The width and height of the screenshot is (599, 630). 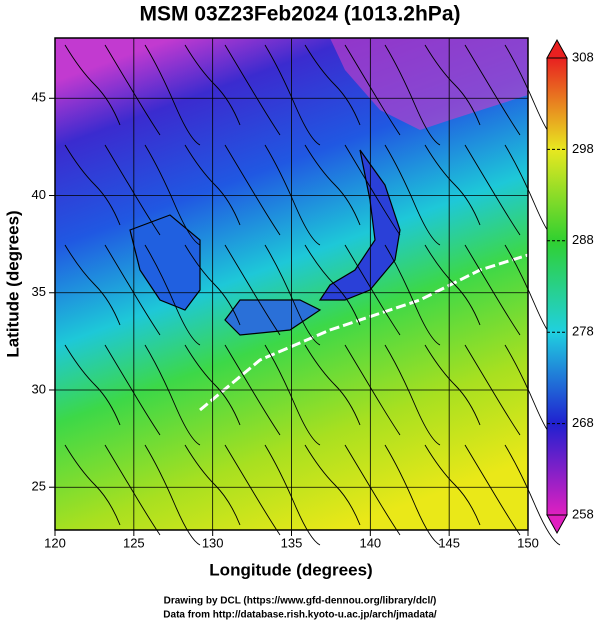 What do you see at coordinates (583, 148) in the screenshot?
I see `colorbar-tick-label: 298` at bounding box center [583, 148].